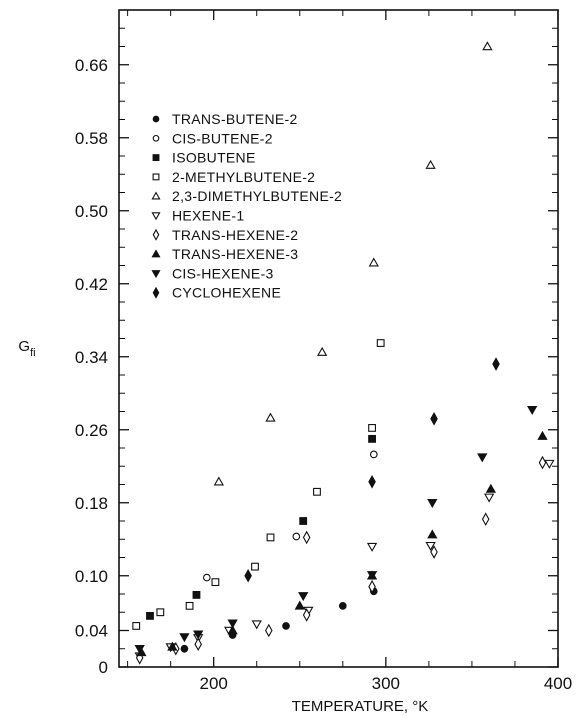 This screenshot has width=577, height=717. I want to click on legend-label: CYCLOHEXENE, so click(226, 293).